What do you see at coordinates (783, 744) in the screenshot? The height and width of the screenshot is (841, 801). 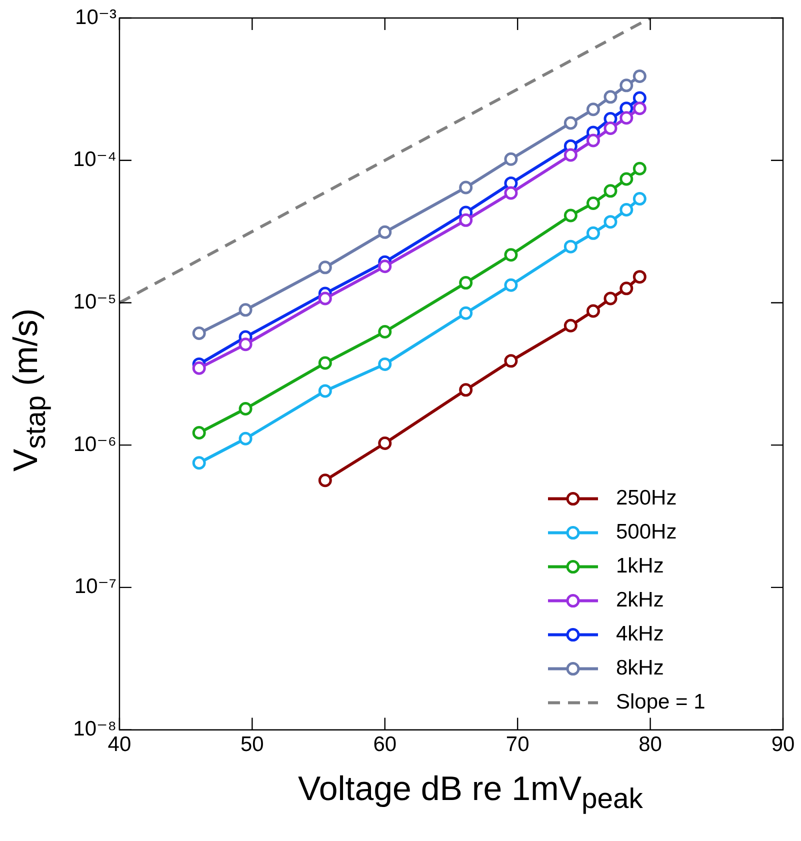 I see `x-tick-label: 90` at bounding box center [783, 744].